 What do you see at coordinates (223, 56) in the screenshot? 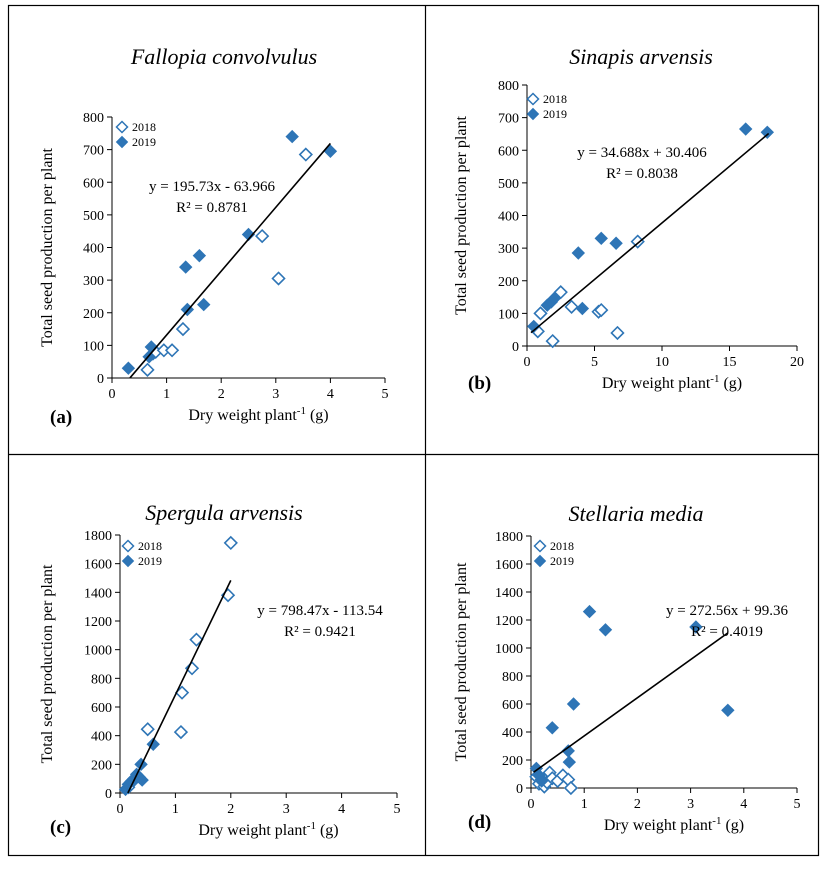
I see `panel-1-title: Fallopia convolvulus` at bounding box center [223, 56].